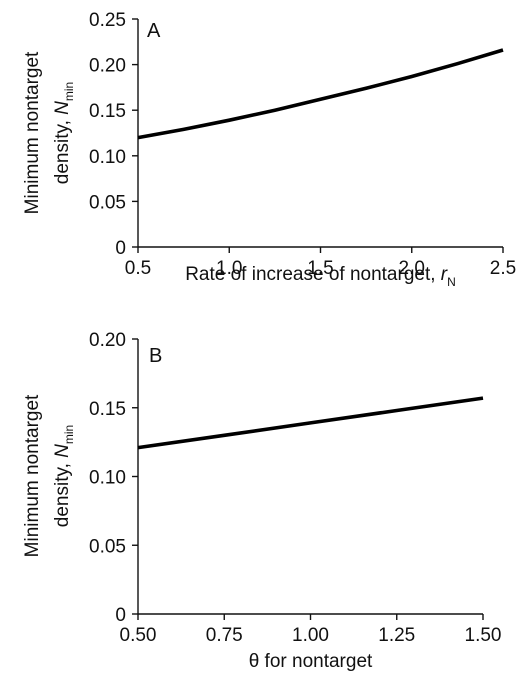  I want to click on x-axis-label: θ for nontarget, so click(311, 661).